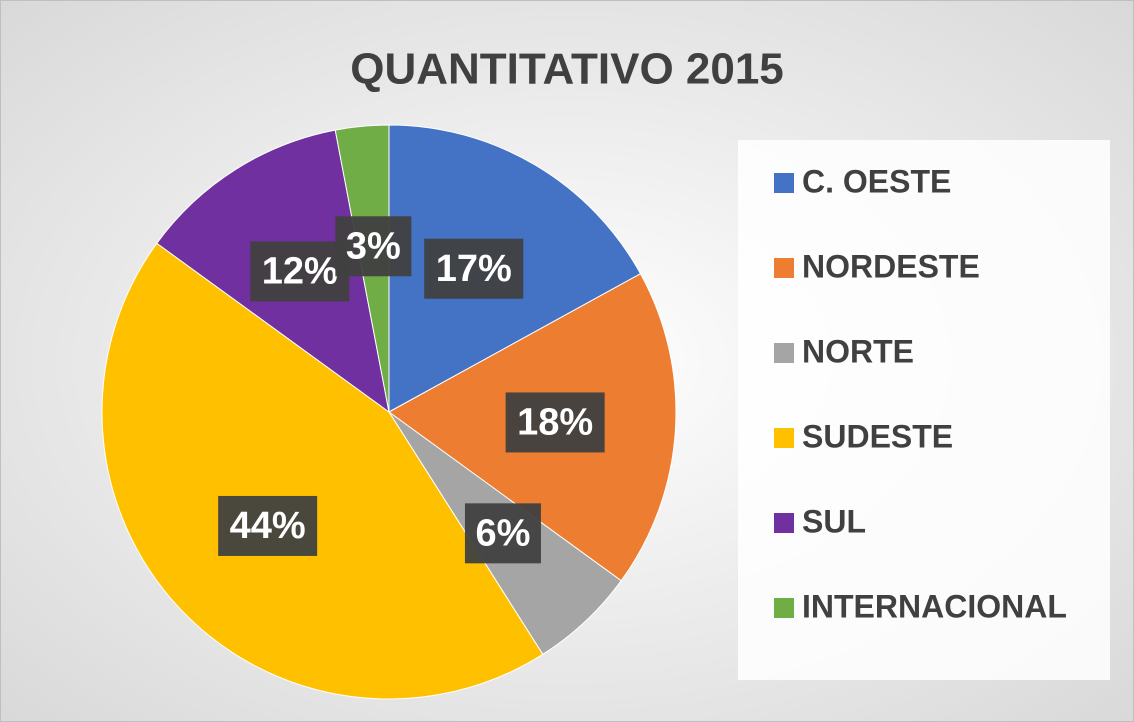 The height and width of the screenshot is (722, 1134). Describe the element at coordinates (876, 181) in the screenshot. I see `legend-label: C. OESTE` at that location.